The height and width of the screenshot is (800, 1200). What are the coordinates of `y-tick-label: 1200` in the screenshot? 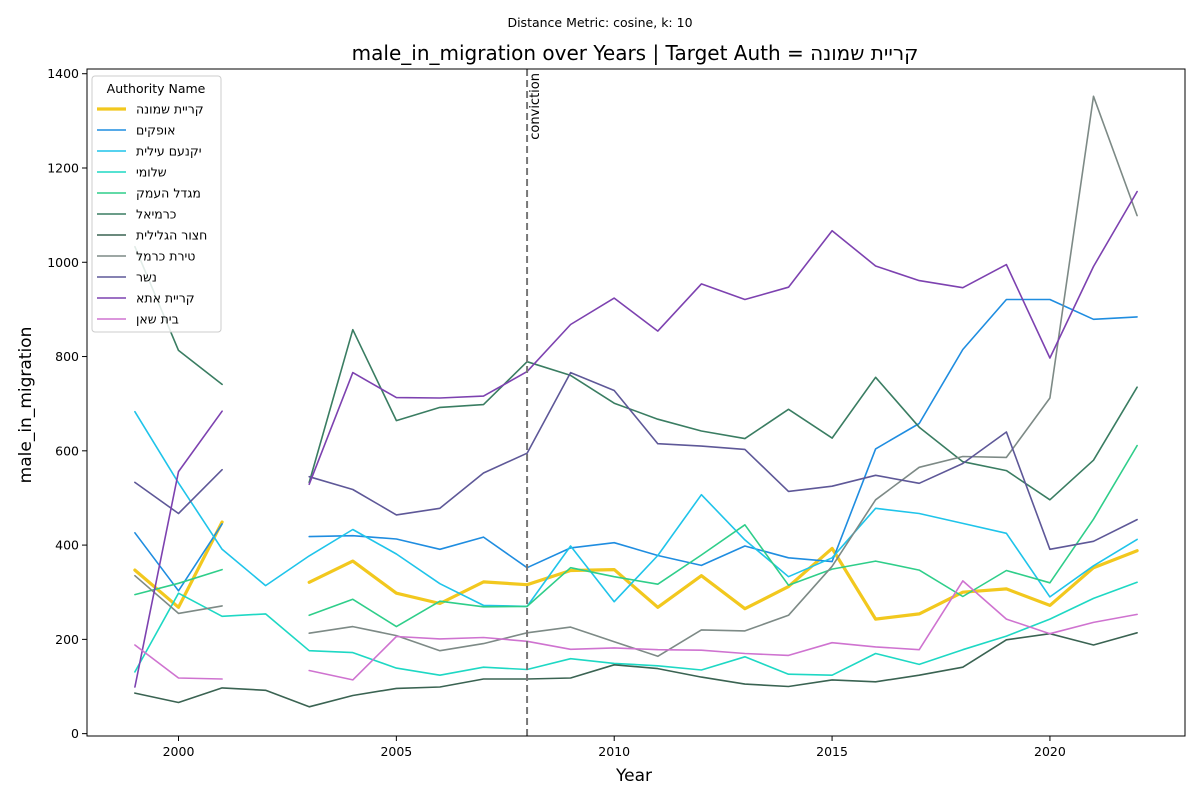 It's located at (63, 167).